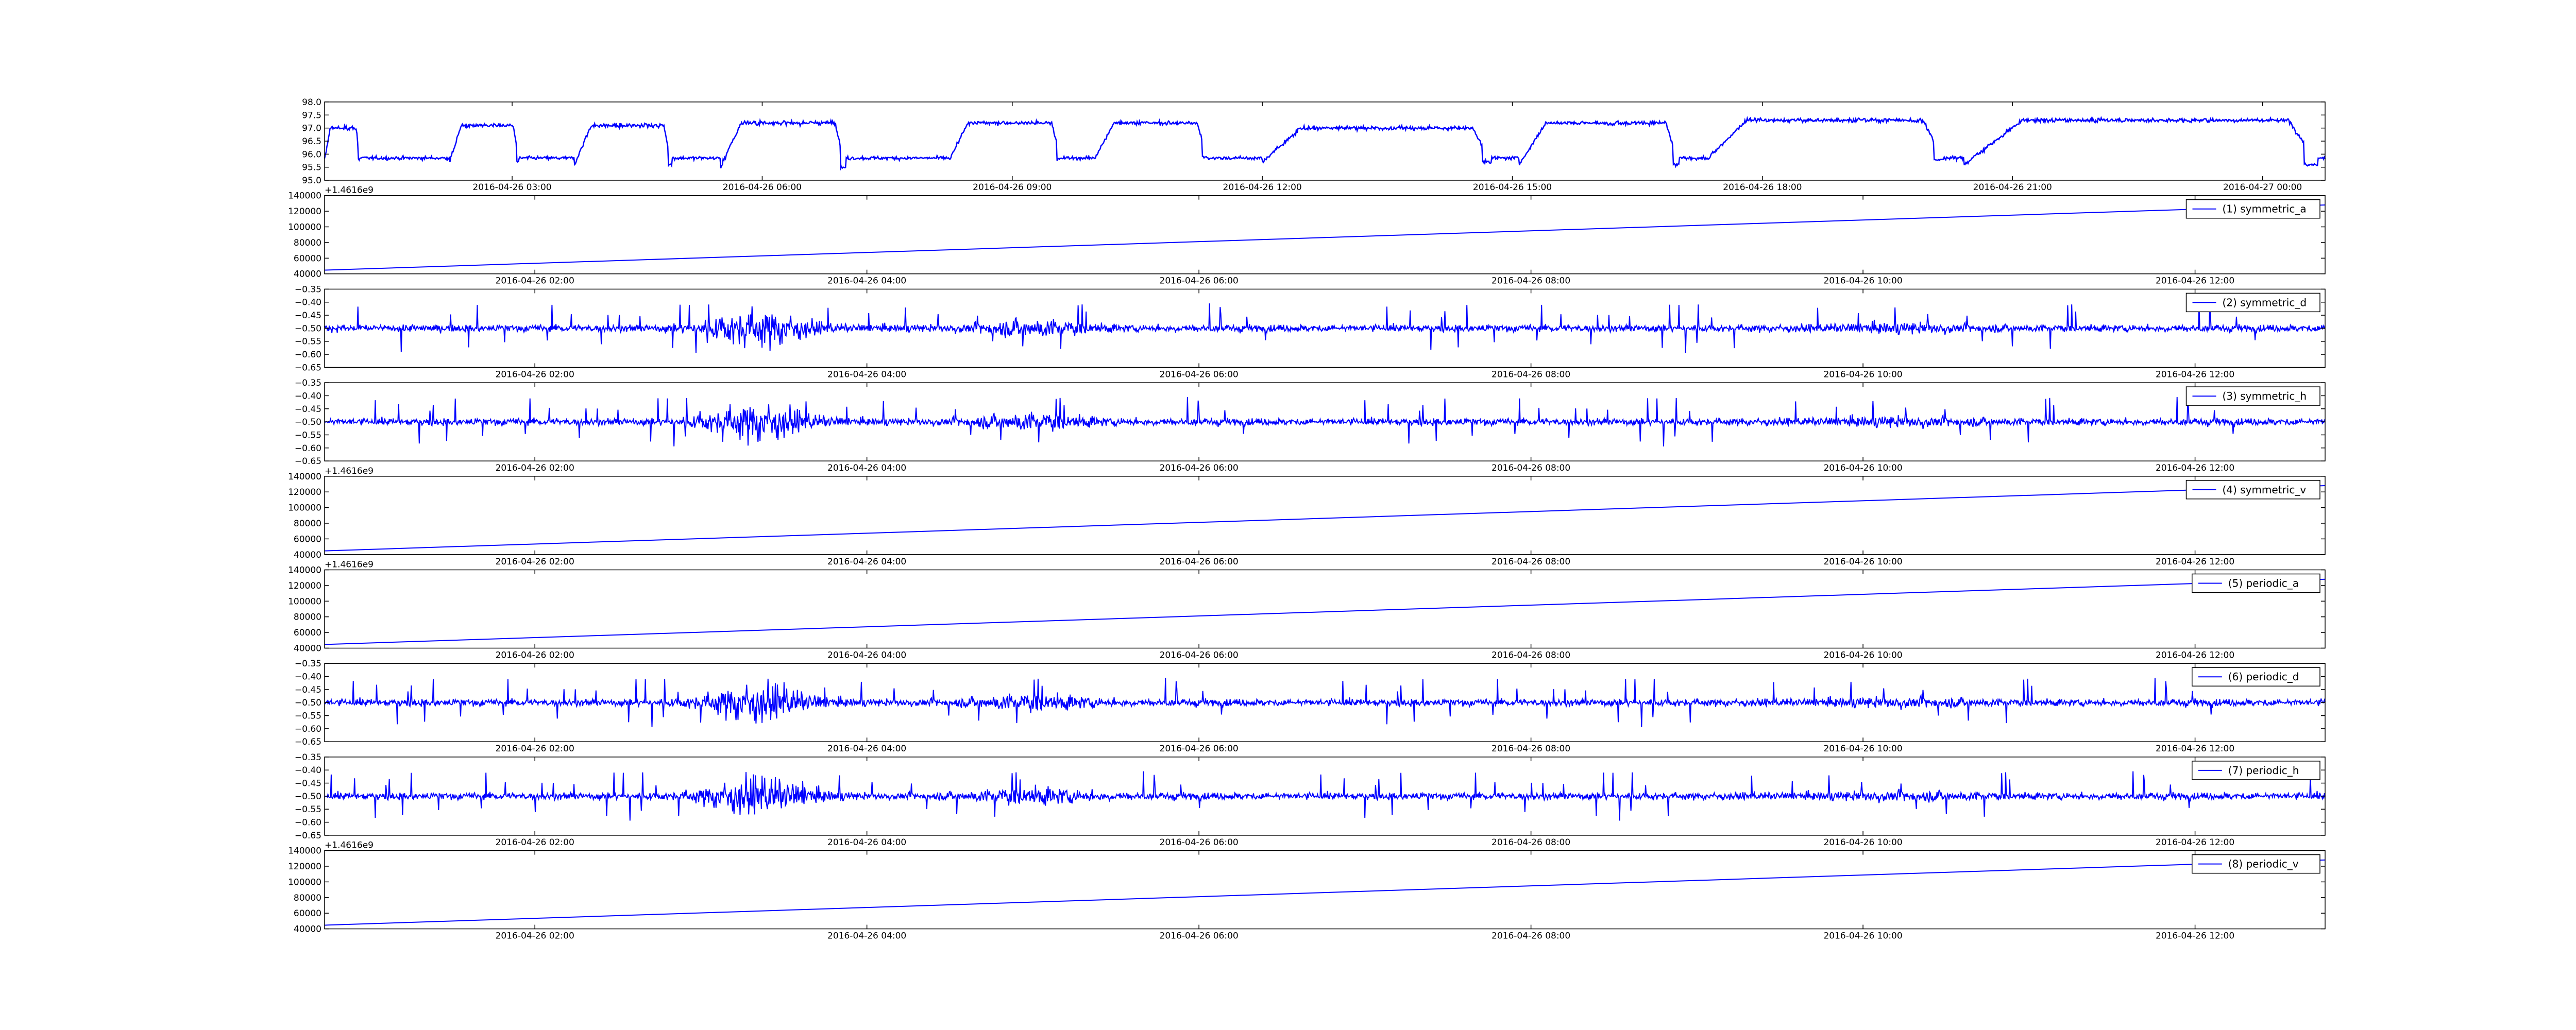 Image resolution: width=2576 pixels, height=1030 pixels. What do you see at coordinates (2263, 864) in the screenshot?
I see `legend-label: (8) periodic_v` at bounding box center [2263, 864].